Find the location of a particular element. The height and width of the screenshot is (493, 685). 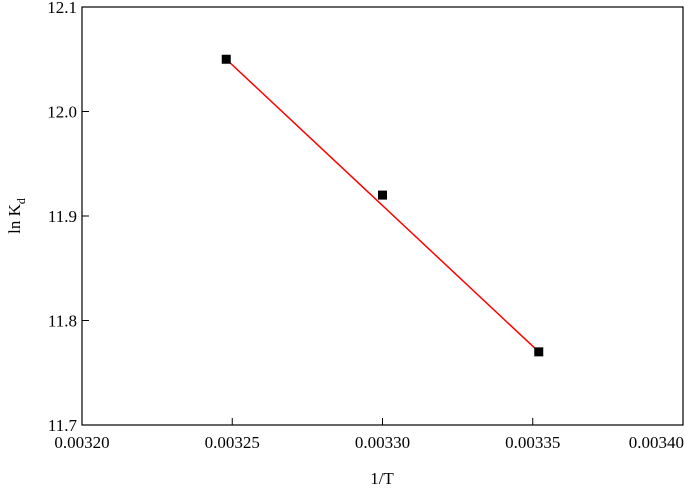

y-tick-label: 11.8 is located at coordinates (62, 321).